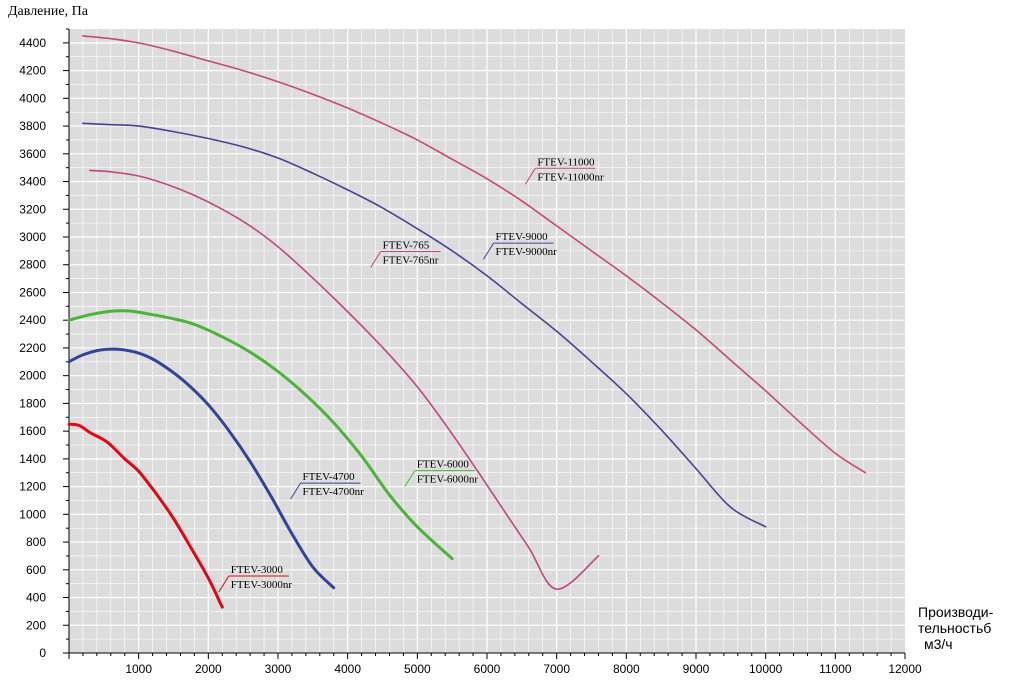 Image resolution: width=1009 pixels, height=687 pixels. Describe the element at coordinates (956, 612) in the screenshot. I see `x-axis-label-line-1: Производи-` at that location.